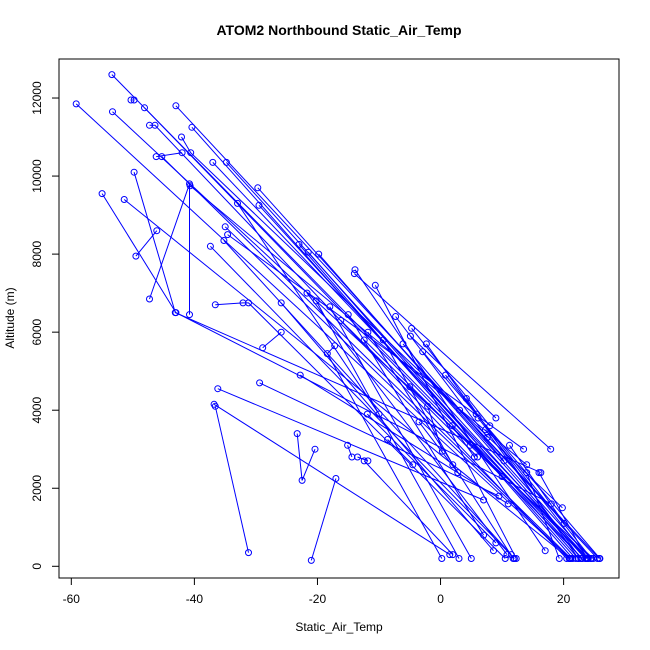 The width and height of the screenshot is (650, 650). I want to click on y-tick-label: 6000, so click(37, 331).